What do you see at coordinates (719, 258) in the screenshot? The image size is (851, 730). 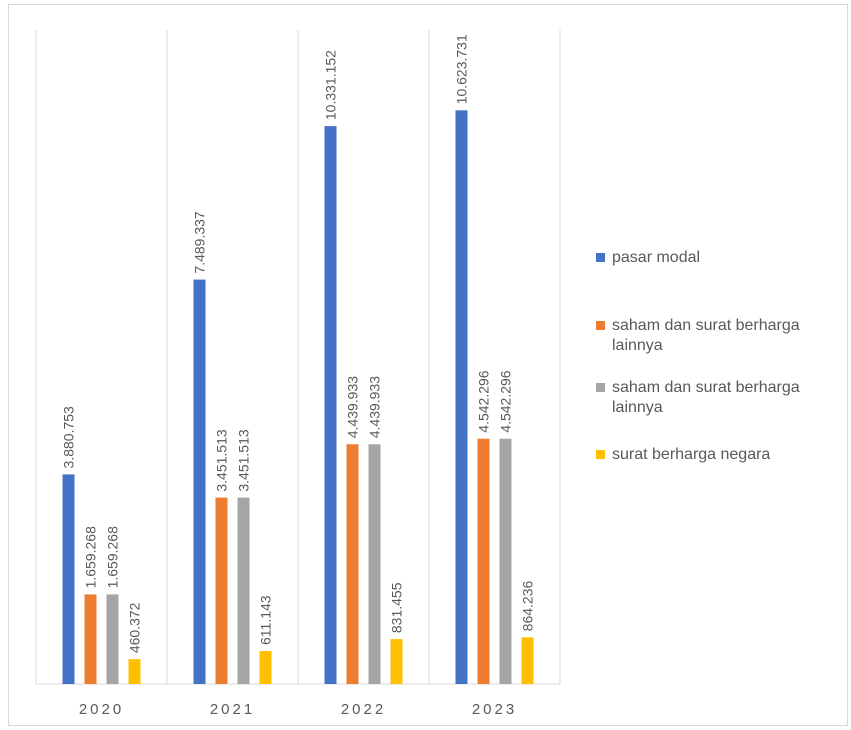 I see `legend-item-pasar-modal: pasar modal` at bounding box center [719, 258].